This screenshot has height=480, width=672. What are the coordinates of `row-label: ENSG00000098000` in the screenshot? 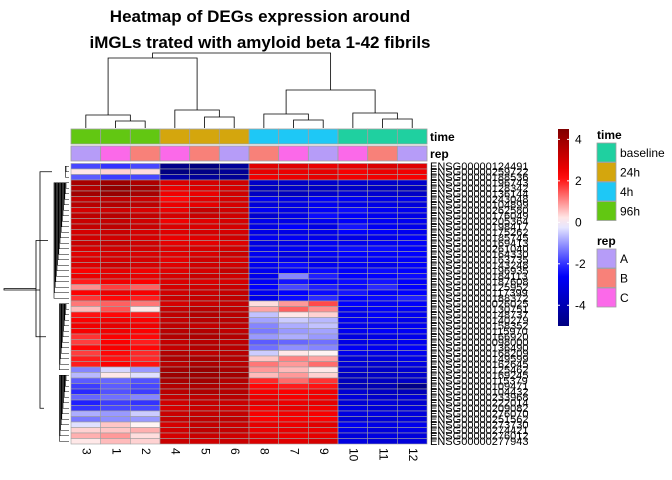 It's located at (479, 343).